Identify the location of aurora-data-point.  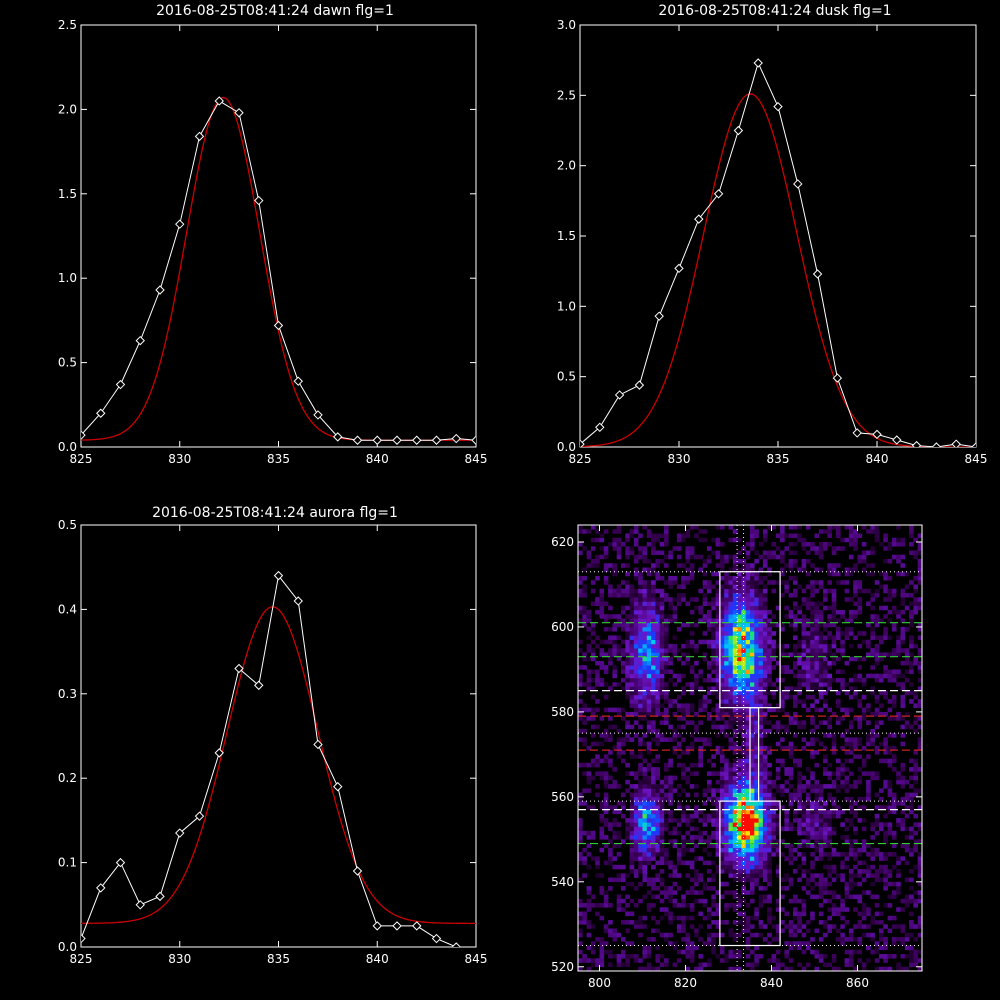
(436, 938).